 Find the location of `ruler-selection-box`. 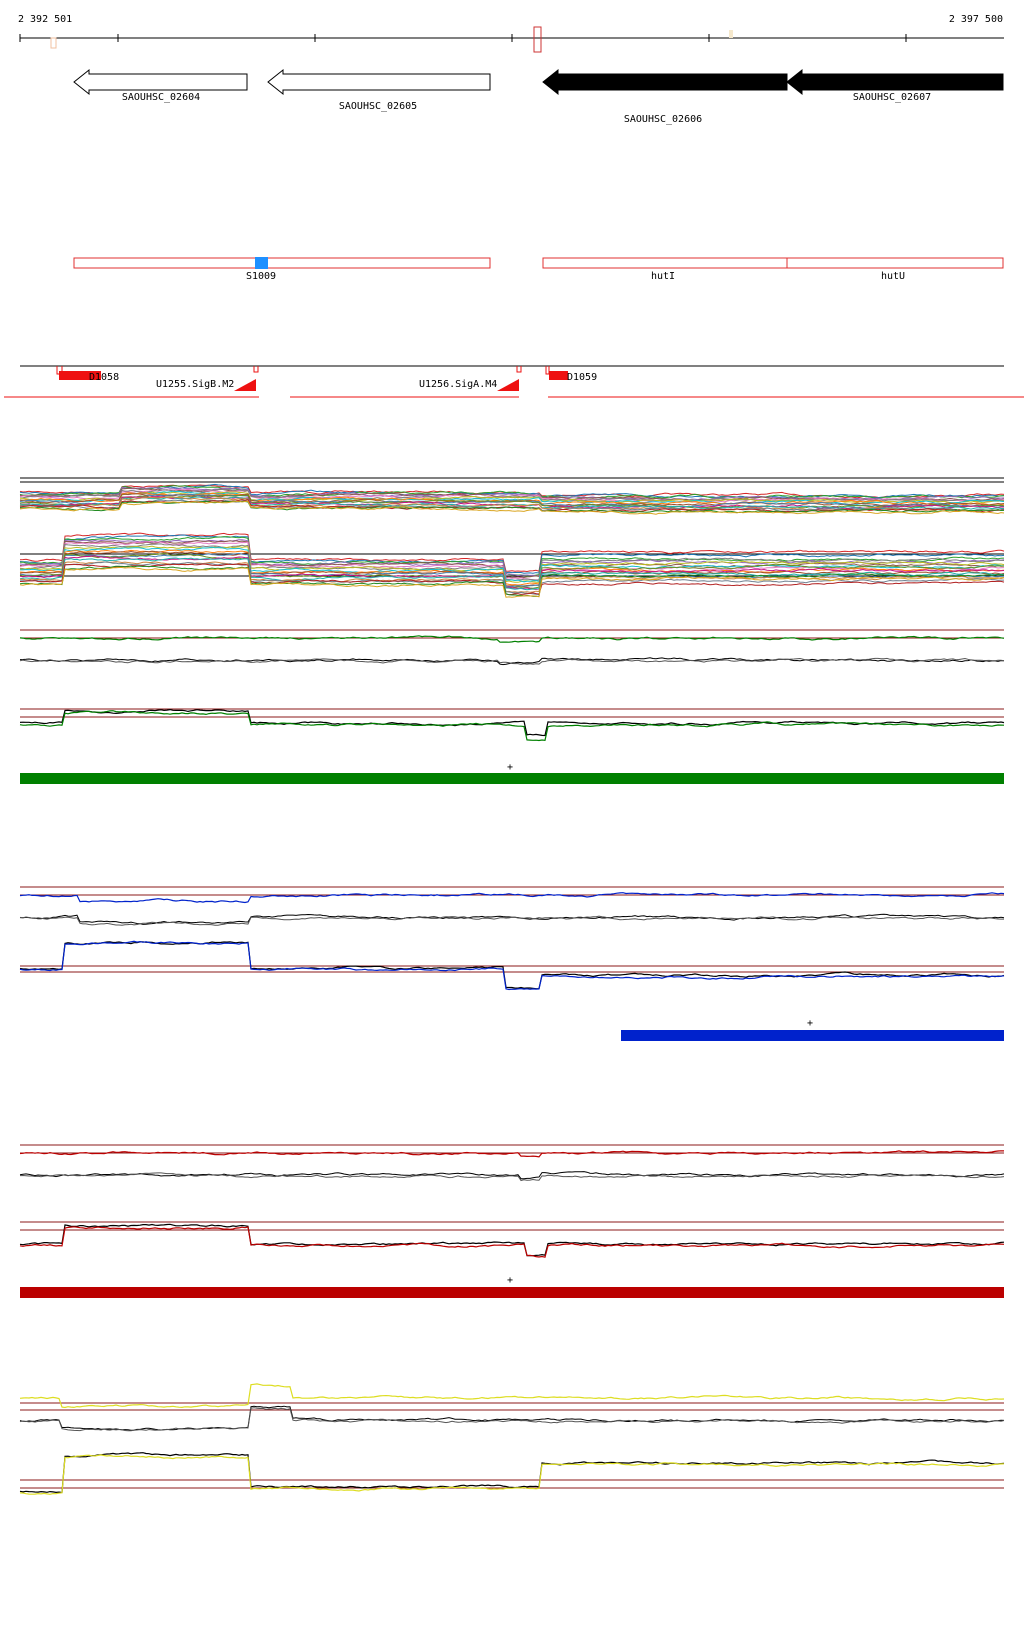

ruler-selection-box is located at coordinates (537, 39).